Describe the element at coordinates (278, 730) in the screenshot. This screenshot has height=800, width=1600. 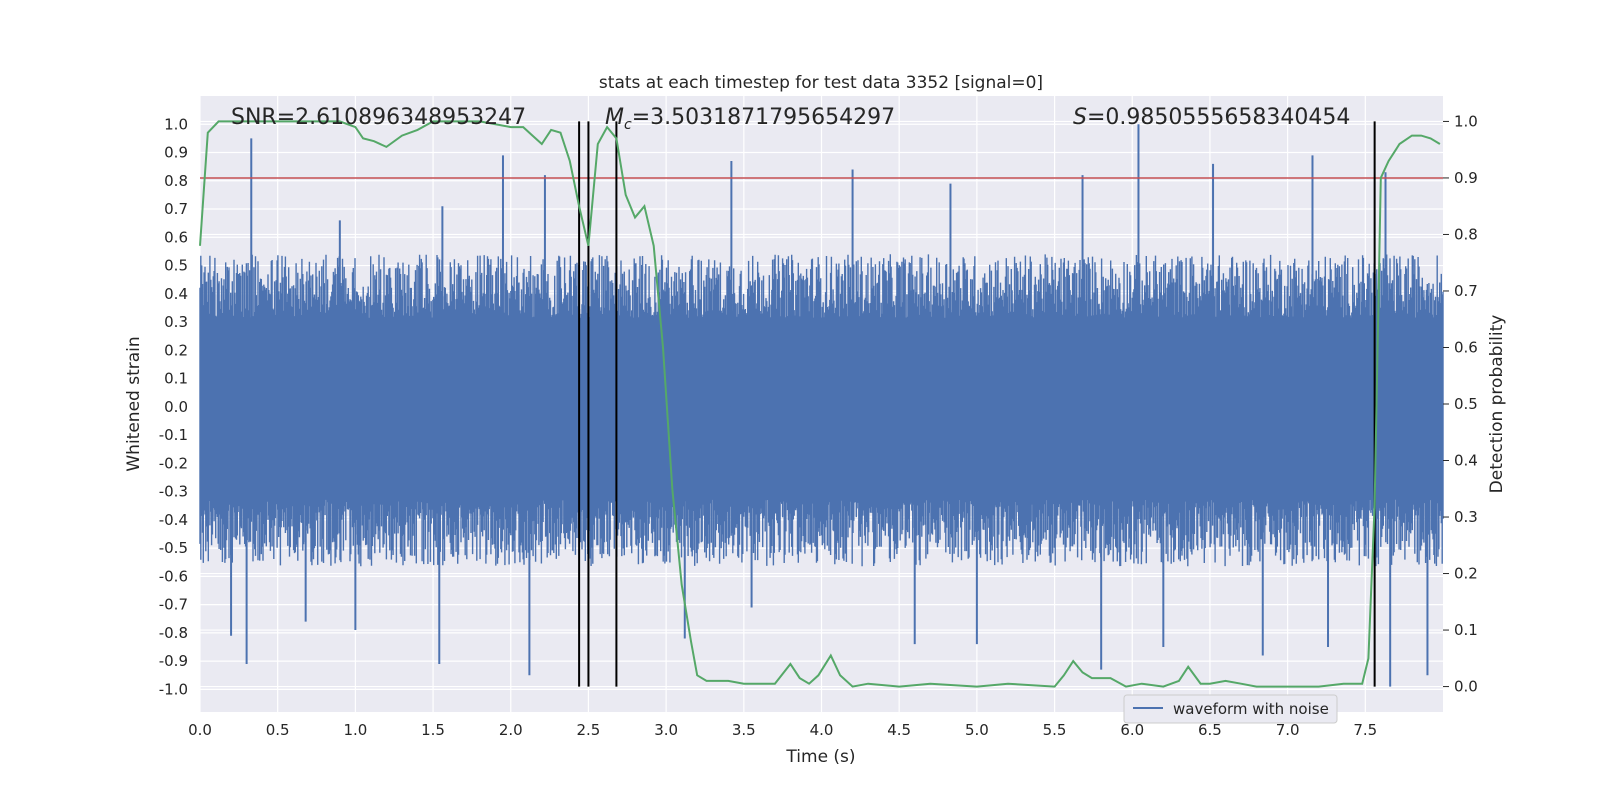
I see `x-tick-label: 0.5` at that location.